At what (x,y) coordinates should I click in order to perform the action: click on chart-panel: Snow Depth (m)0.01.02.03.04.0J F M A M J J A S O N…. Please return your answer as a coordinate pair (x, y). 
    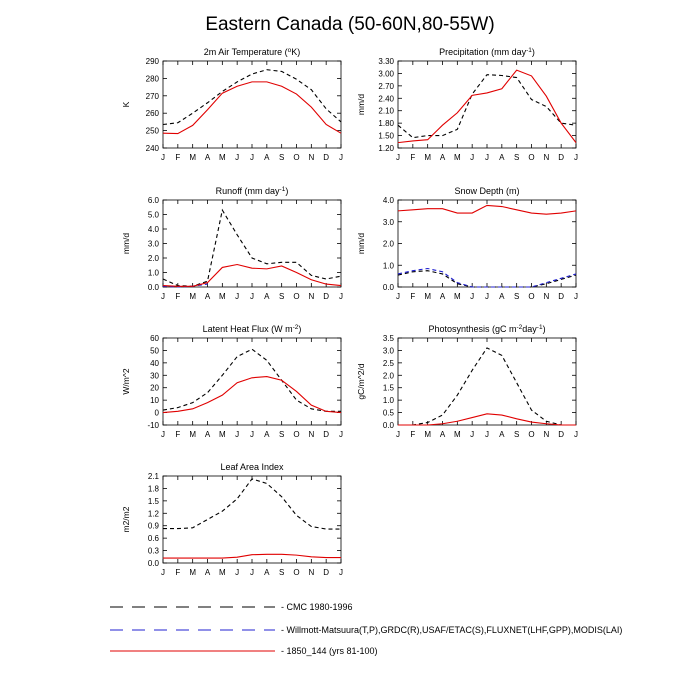
    Looking at the image, I should click on (467, 243).